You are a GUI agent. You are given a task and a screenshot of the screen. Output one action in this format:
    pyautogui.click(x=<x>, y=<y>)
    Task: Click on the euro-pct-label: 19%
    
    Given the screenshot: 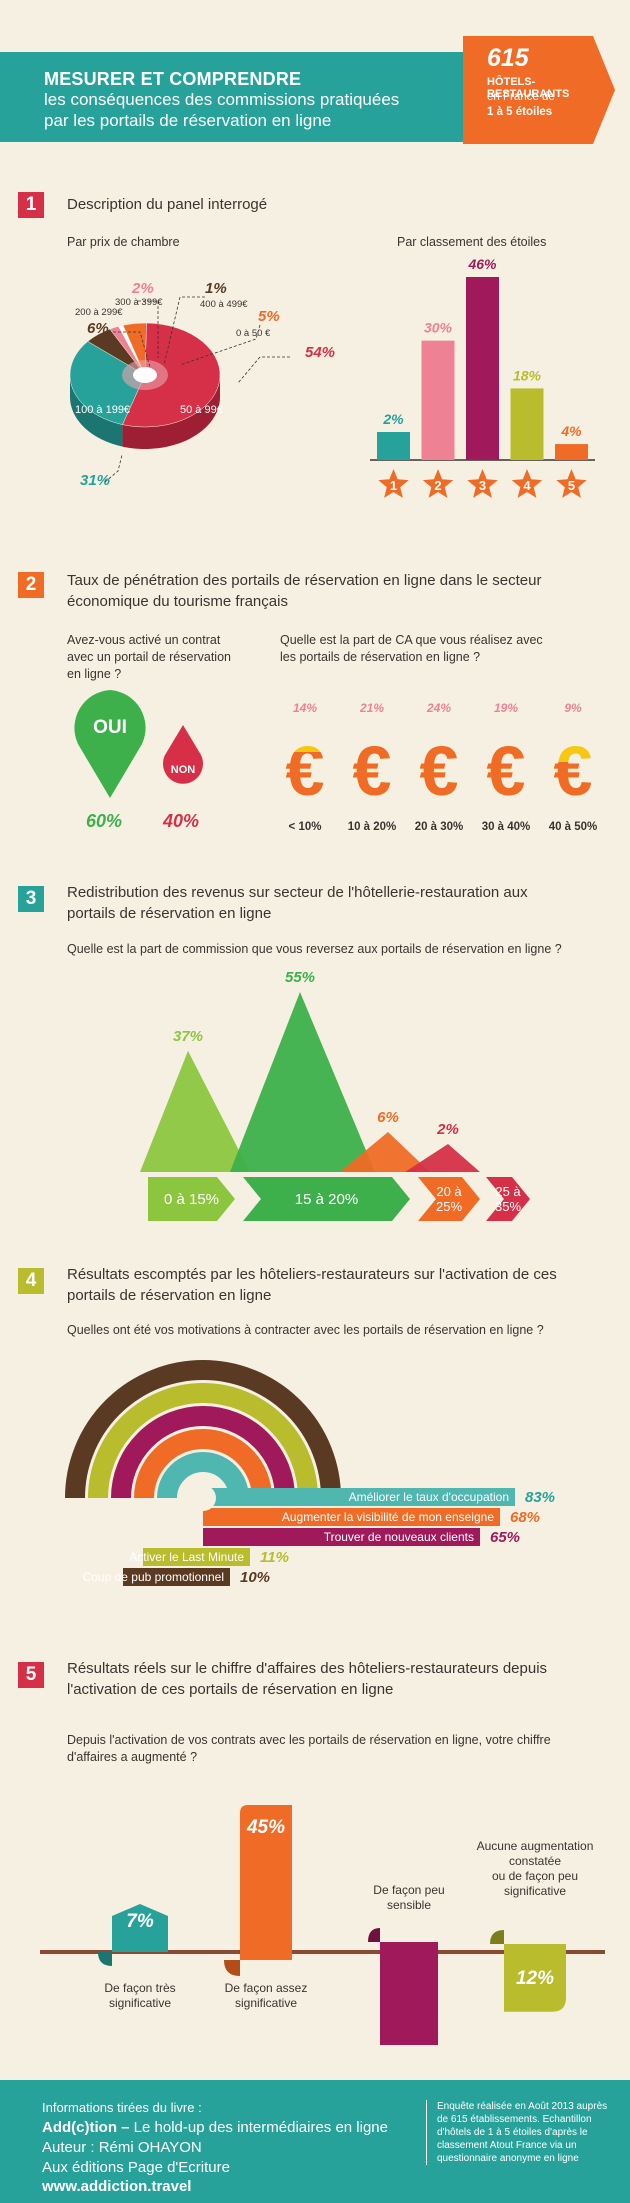 What is the action you would take?
    pyautogui.click(x=506, y=708)
    